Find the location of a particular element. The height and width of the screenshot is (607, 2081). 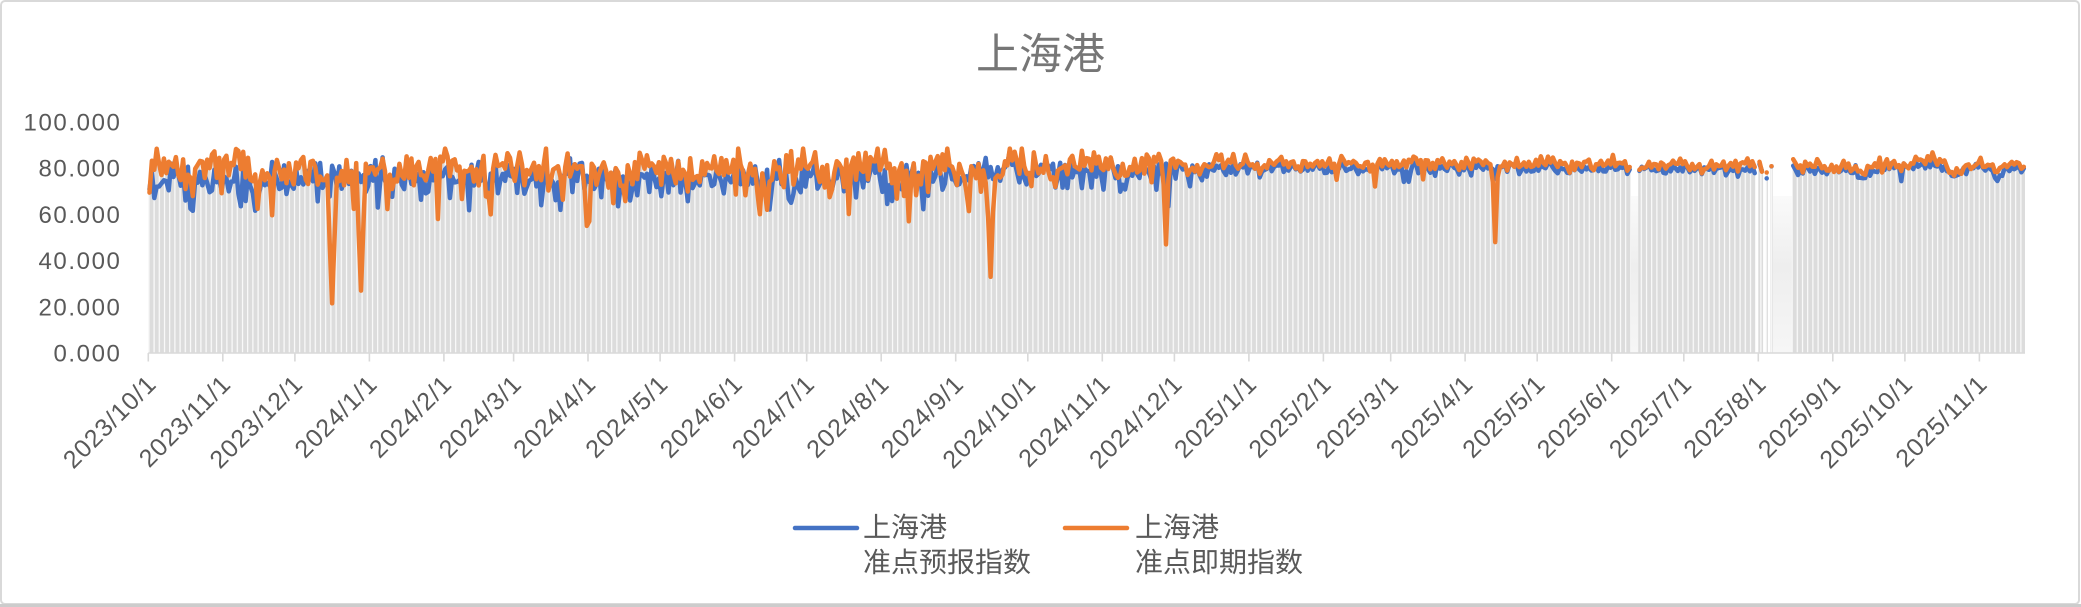

svg-text: 40.000 is located at coordinates (79, 261).